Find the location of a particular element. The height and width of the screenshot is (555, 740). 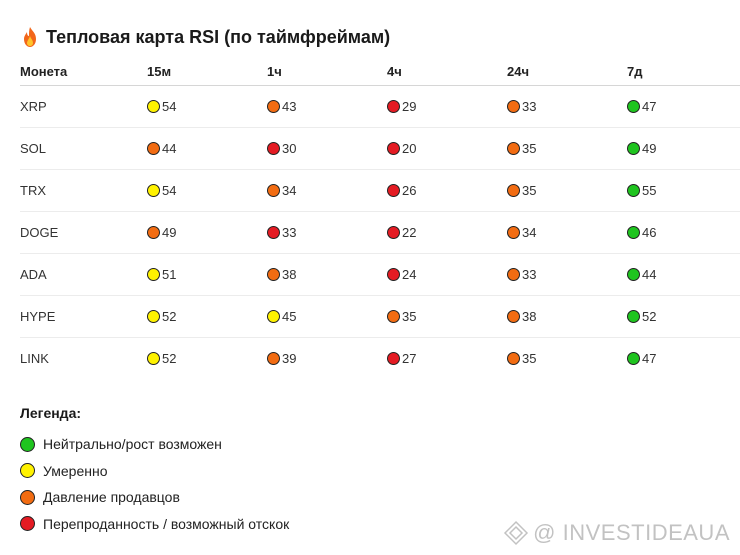

legend-item: Давление продавцов is located at coordinates (154, 497).